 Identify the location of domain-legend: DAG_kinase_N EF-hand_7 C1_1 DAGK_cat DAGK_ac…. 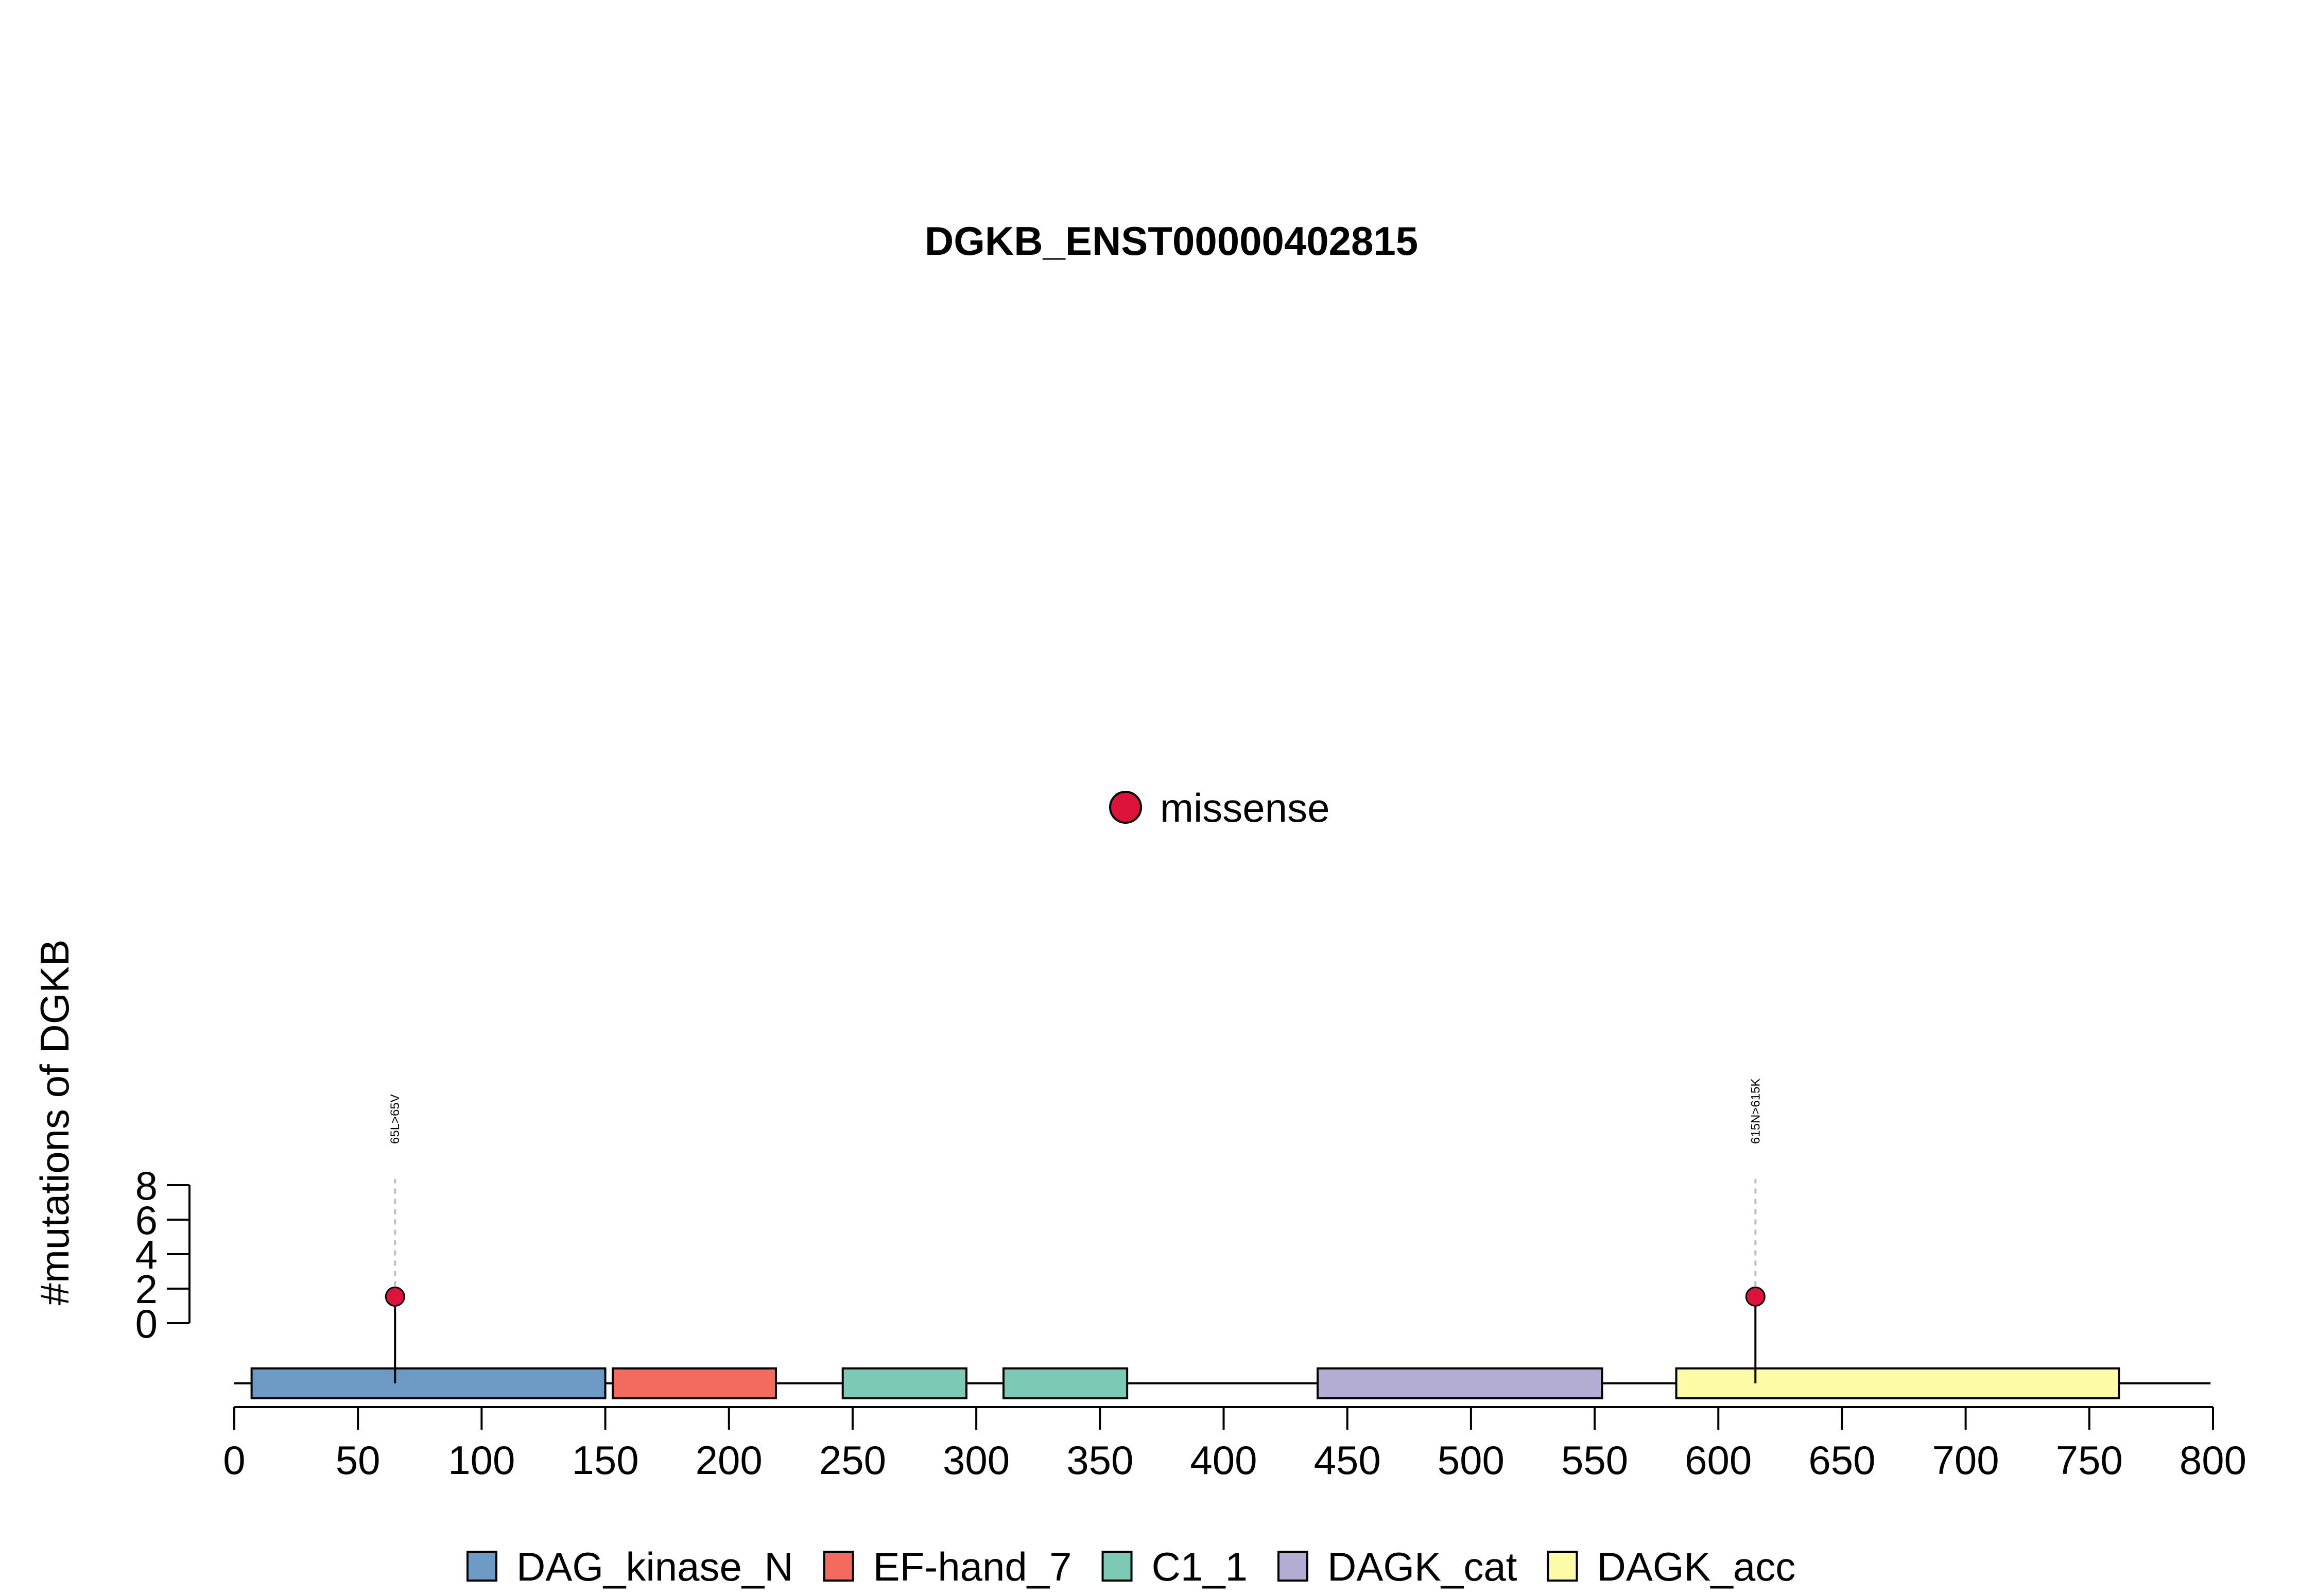
(1130, 1566).